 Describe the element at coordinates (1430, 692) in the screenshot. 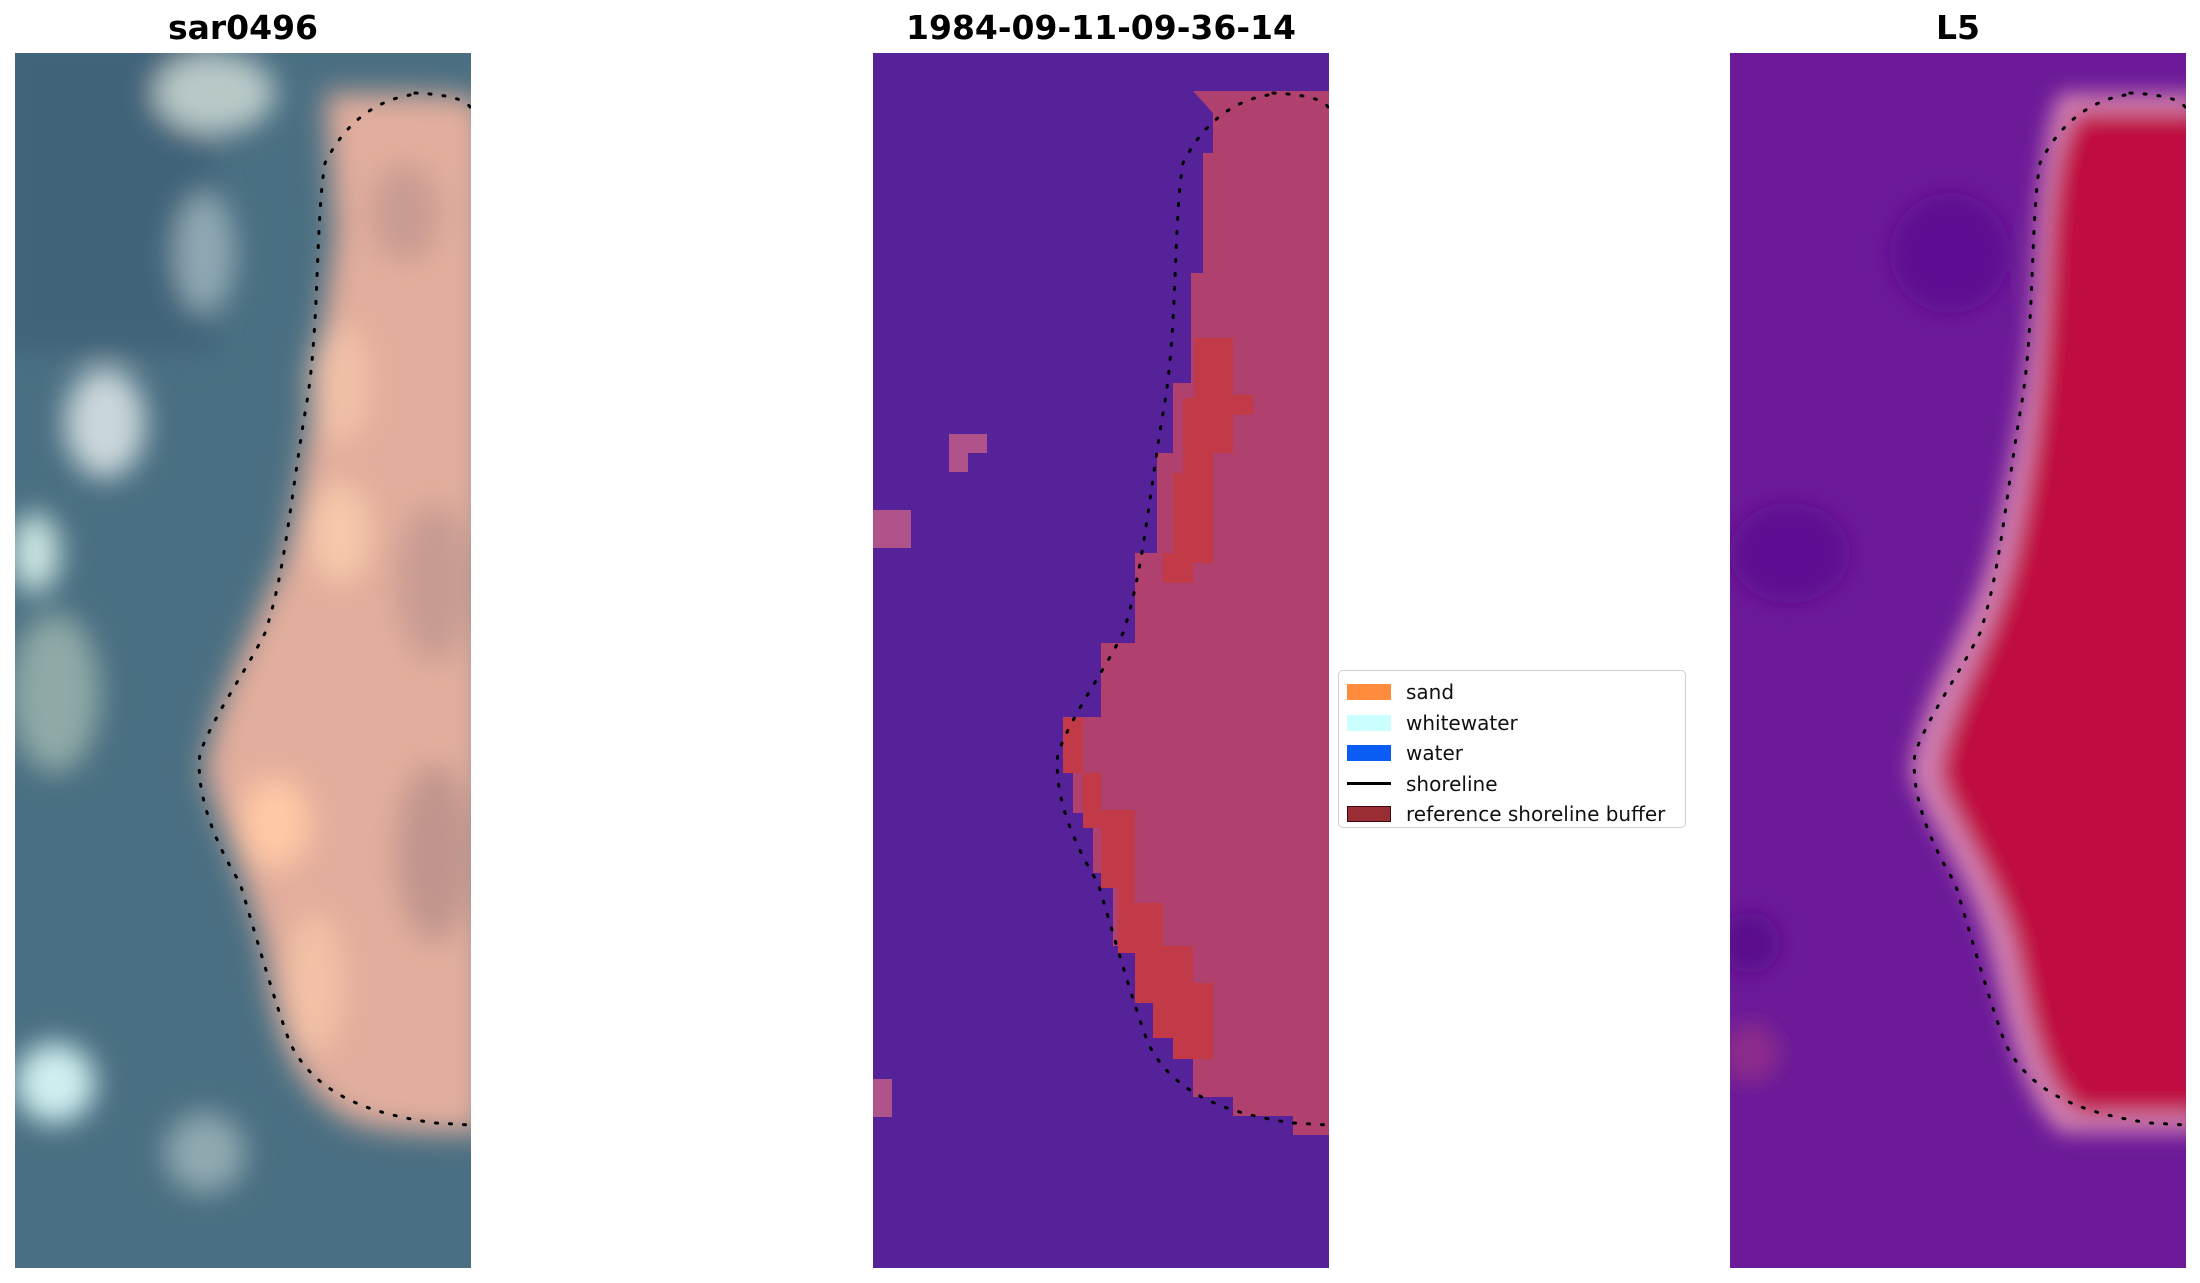

I see `legend-label: sand` at that location.